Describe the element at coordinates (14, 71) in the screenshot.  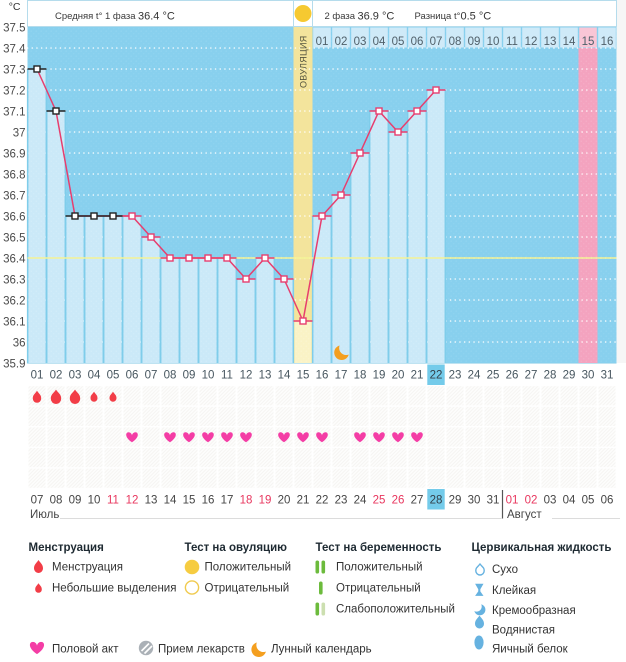
I see `svg-text: 37.3` at that location.